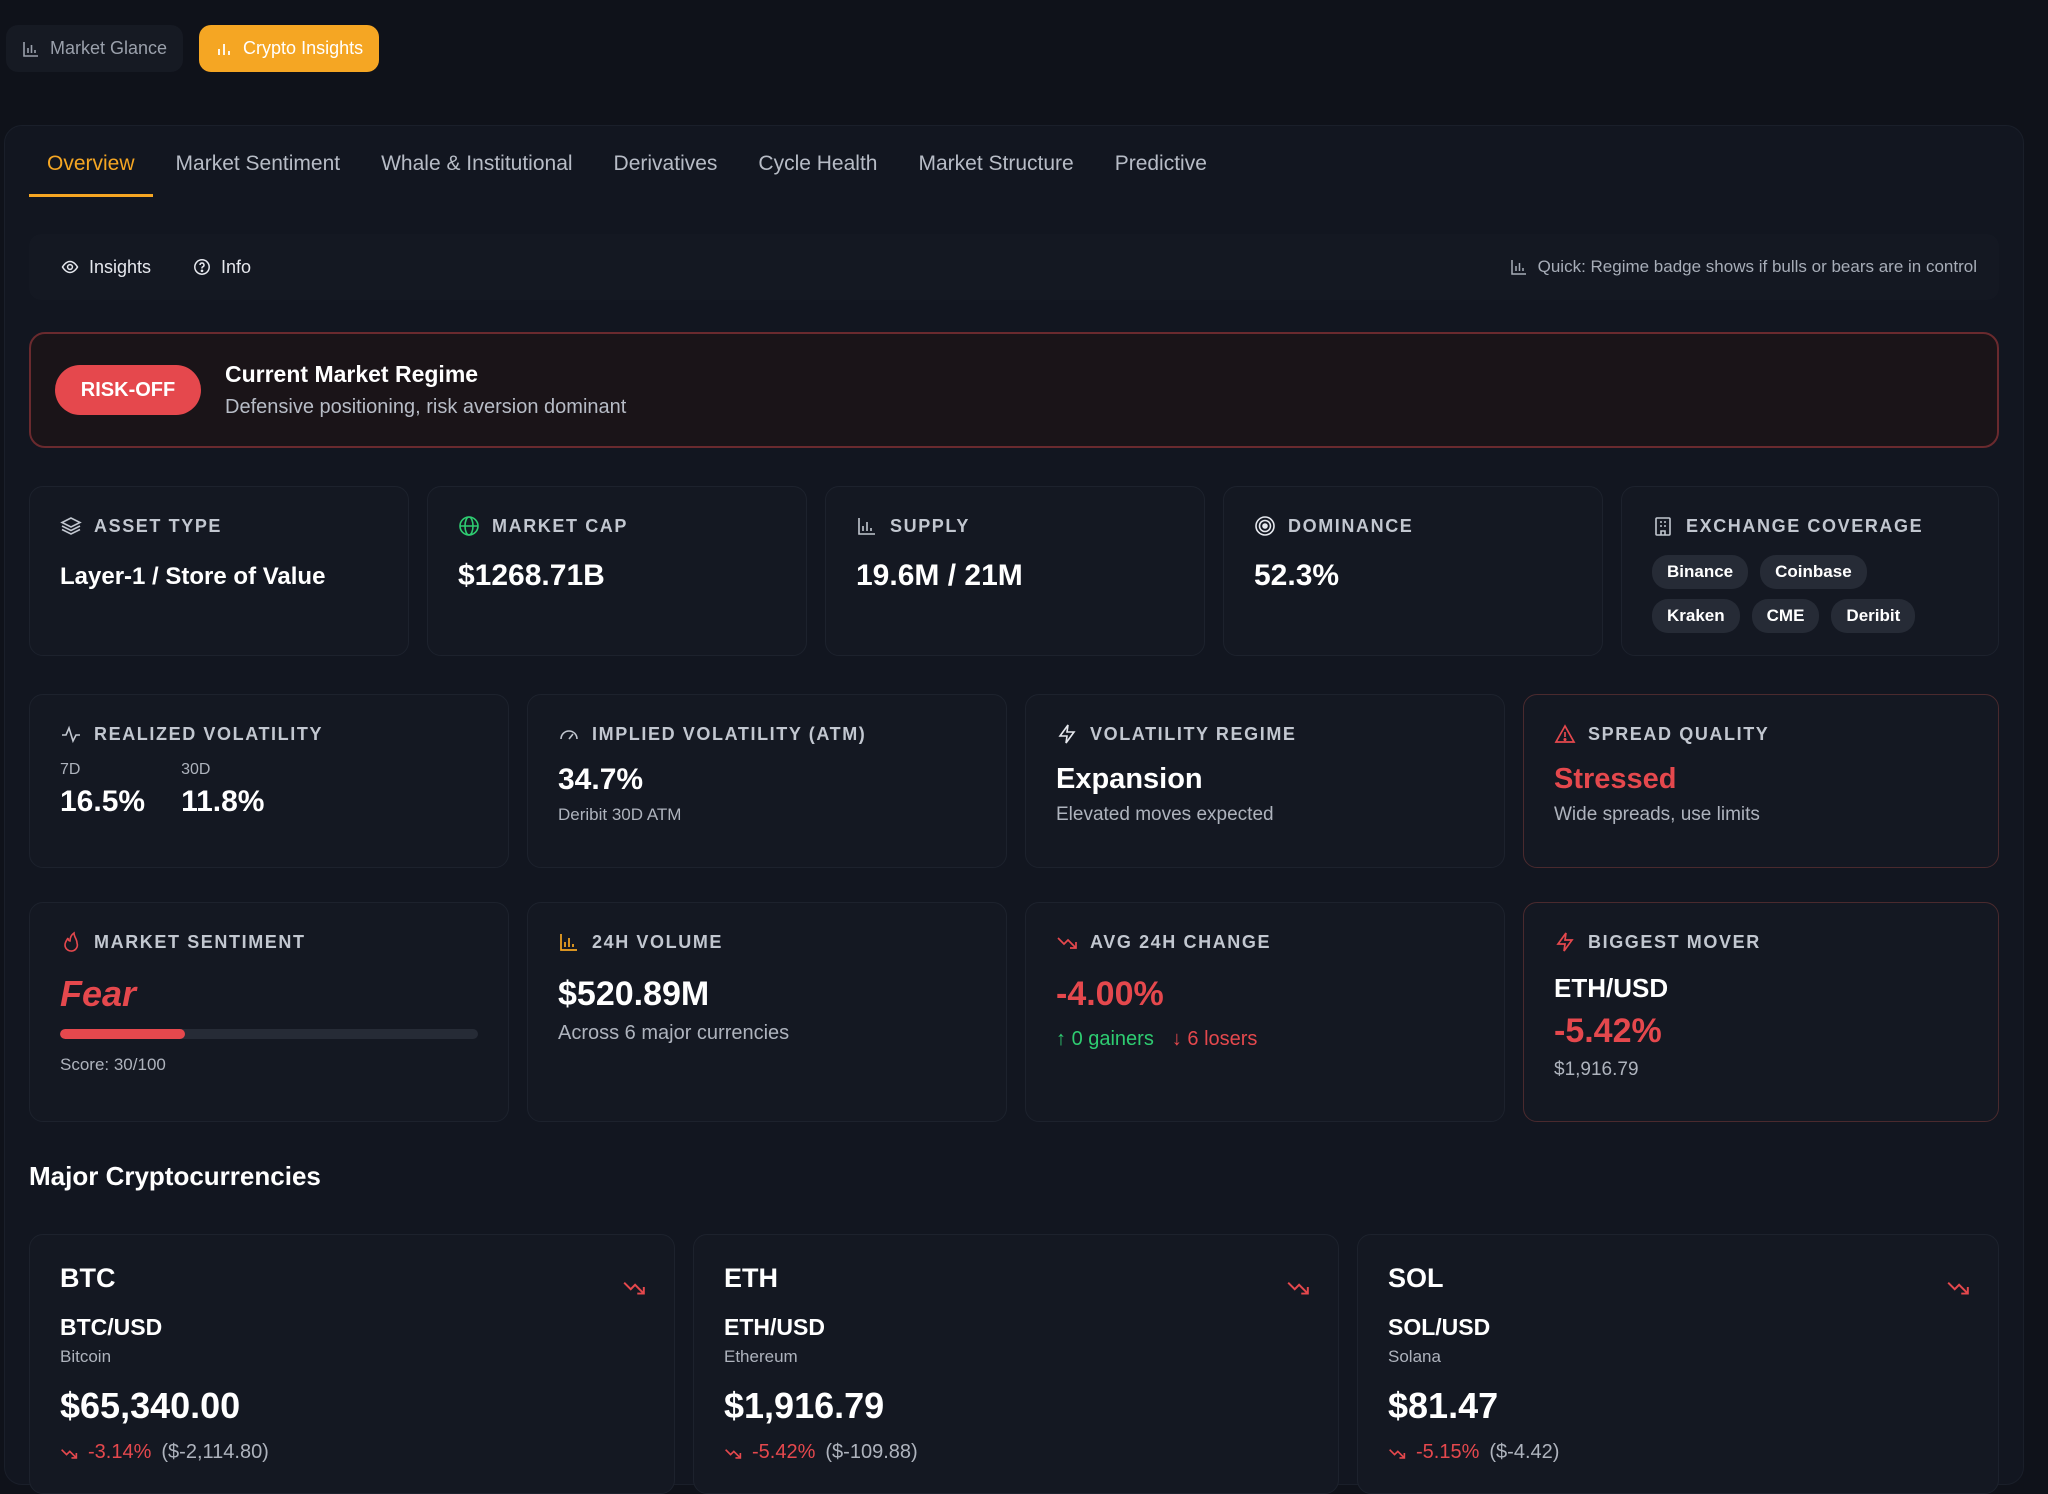 The image size is (2048, 1494). Describe the element at coordinates (1696, 616) in the screenshot. I see `exchange-chip: Kraken` at that location.